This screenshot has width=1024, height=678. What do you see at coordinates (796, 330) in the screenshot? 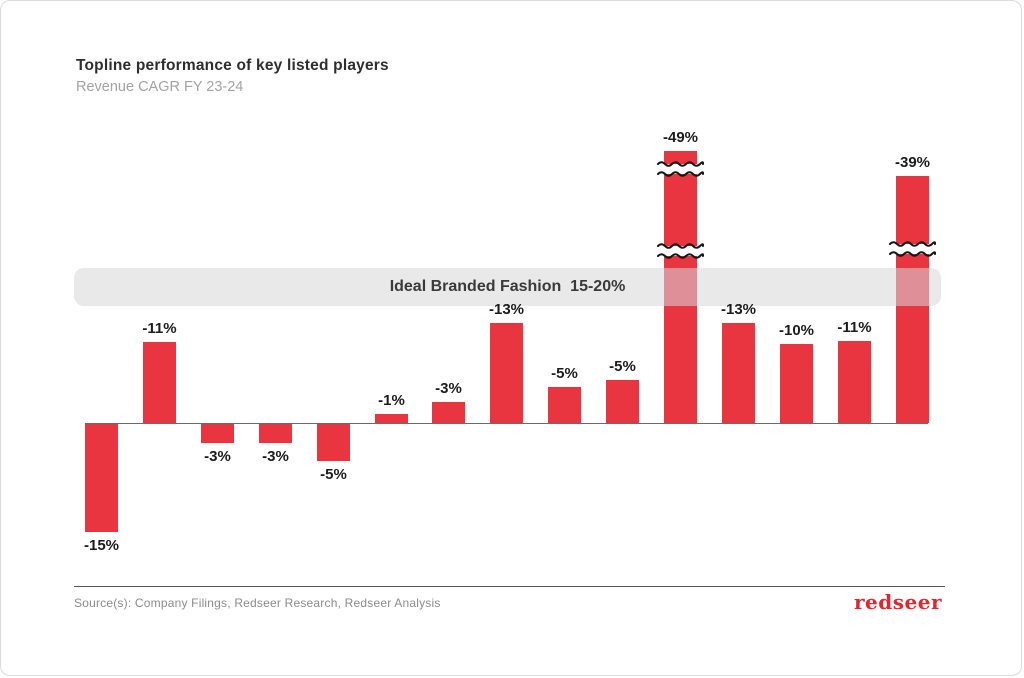
I see `bar-value-label: -10%` at bounding box center [796, 330].